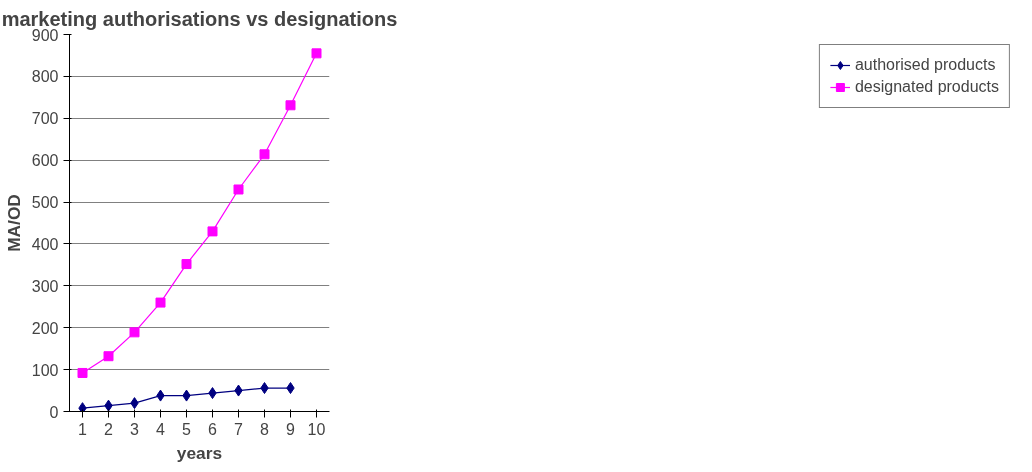 This screenshot has width=1032, height=472. What do you see at coordinates (925, 65) in the screenshot?
I see `legend-label: authorised products` at bounding box center [925, 65].